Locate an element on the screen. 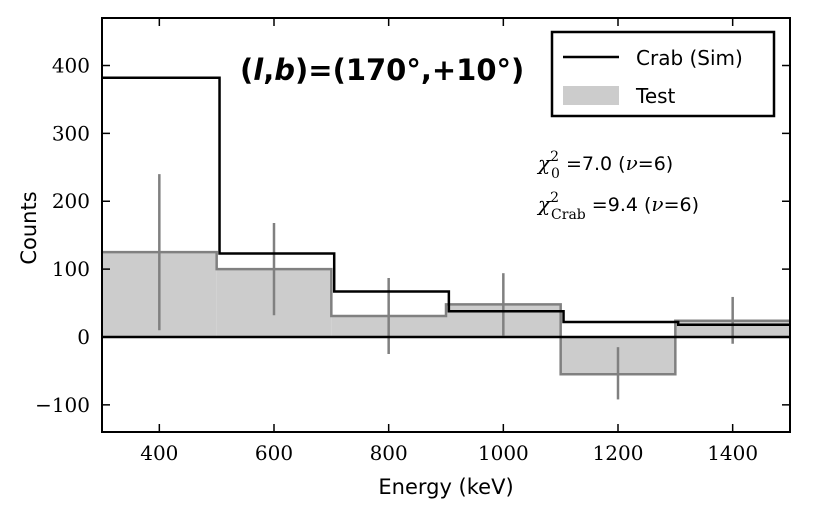  x-tick-label-1: 600 is located at coordinates (274, 453).